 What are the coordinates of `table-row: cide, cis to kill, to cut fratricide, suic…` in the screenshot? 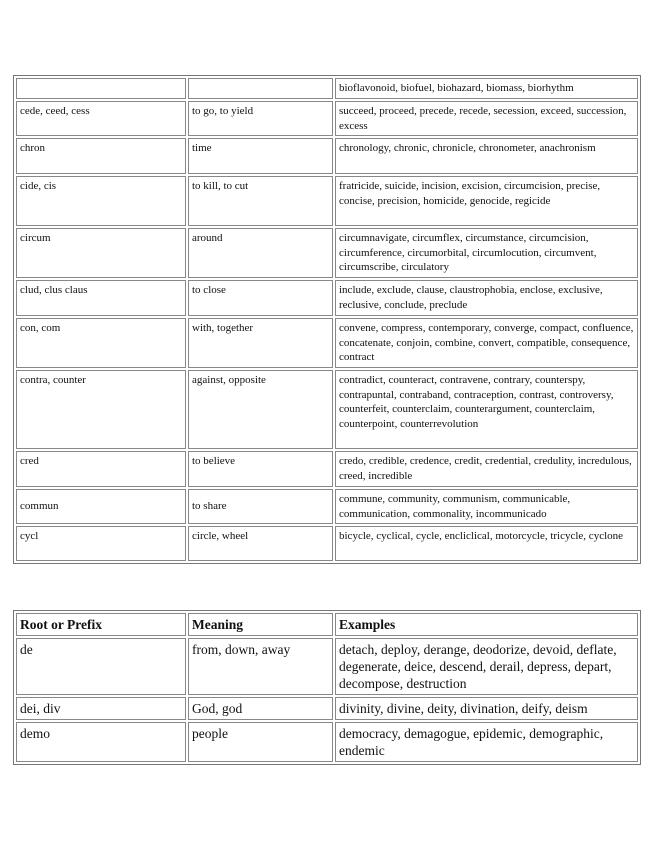 It's located at (327, 201).